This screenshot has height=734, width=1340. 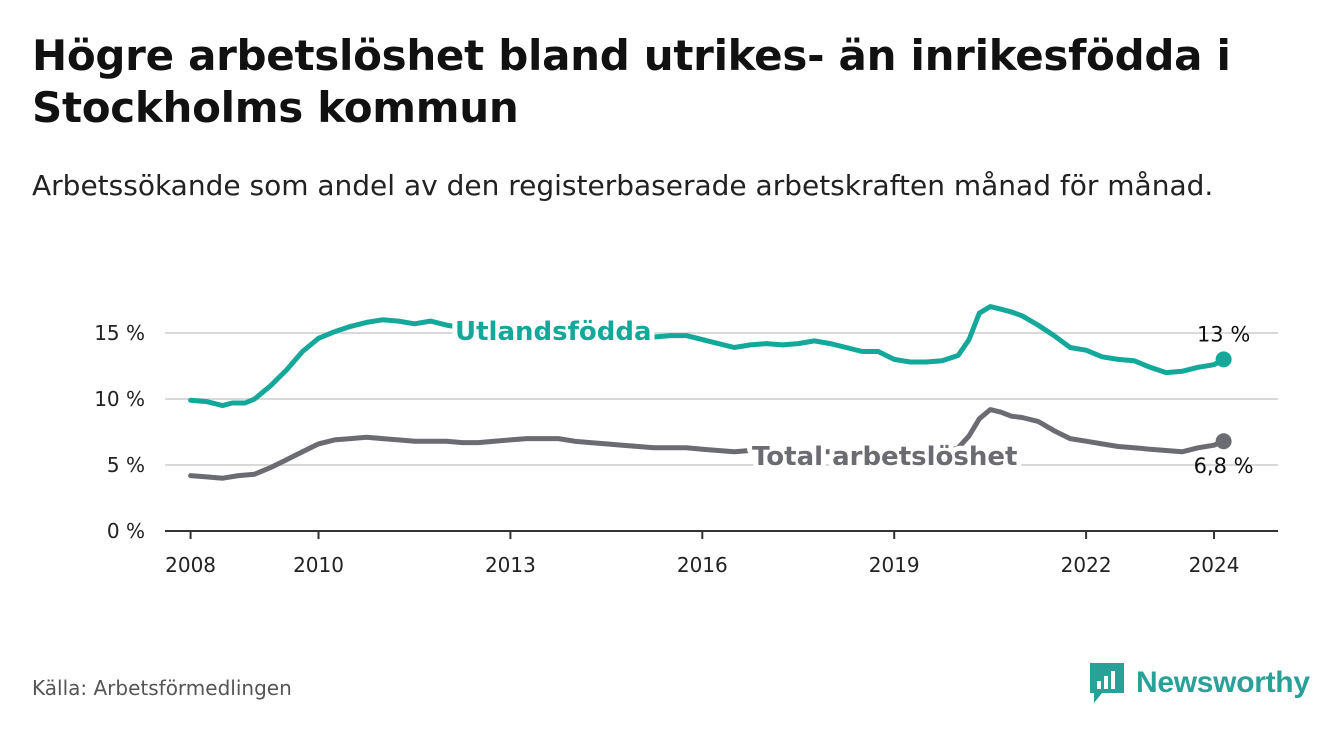 I want to click on series-end-label: 13 %, so click(x=1223, y=334).